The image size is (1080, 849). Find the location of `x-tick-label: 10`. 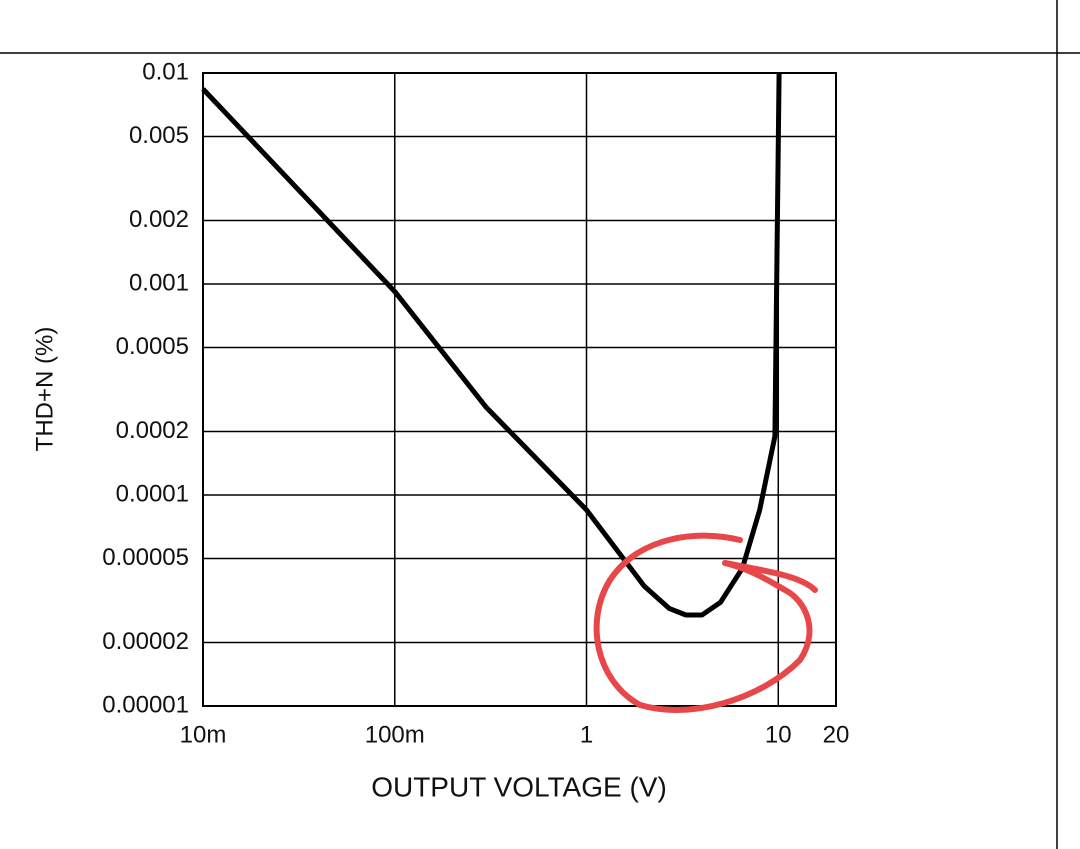

x-tick-label: 10 is located at coordinates (778, 734).